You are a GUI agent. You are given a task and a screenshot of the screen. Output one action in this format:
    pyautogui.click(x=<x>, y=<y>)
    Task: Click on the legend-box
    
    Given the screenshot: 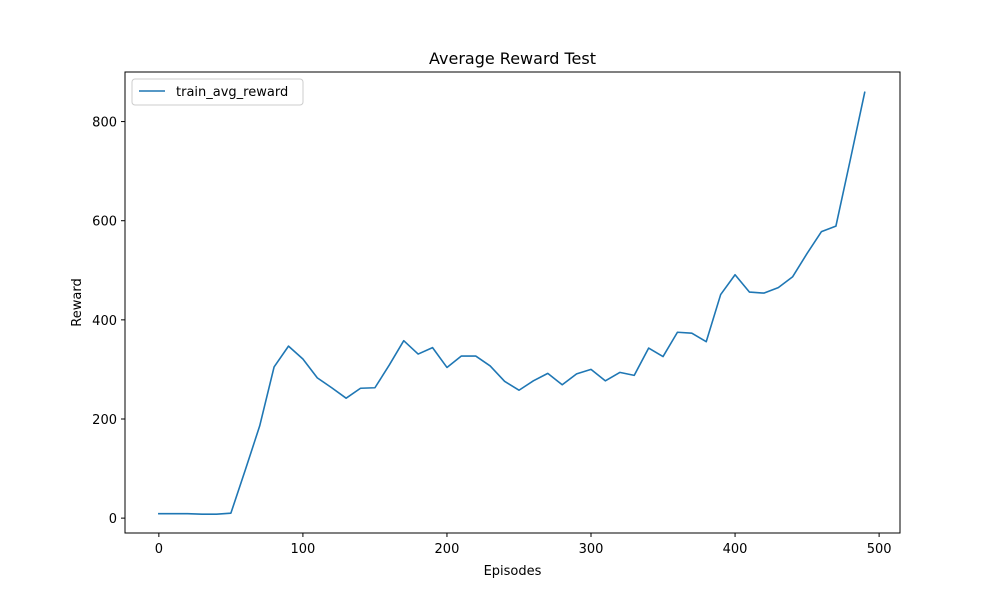 What is the action you would take?
    pyautogui.click(x=217, y=92)
    